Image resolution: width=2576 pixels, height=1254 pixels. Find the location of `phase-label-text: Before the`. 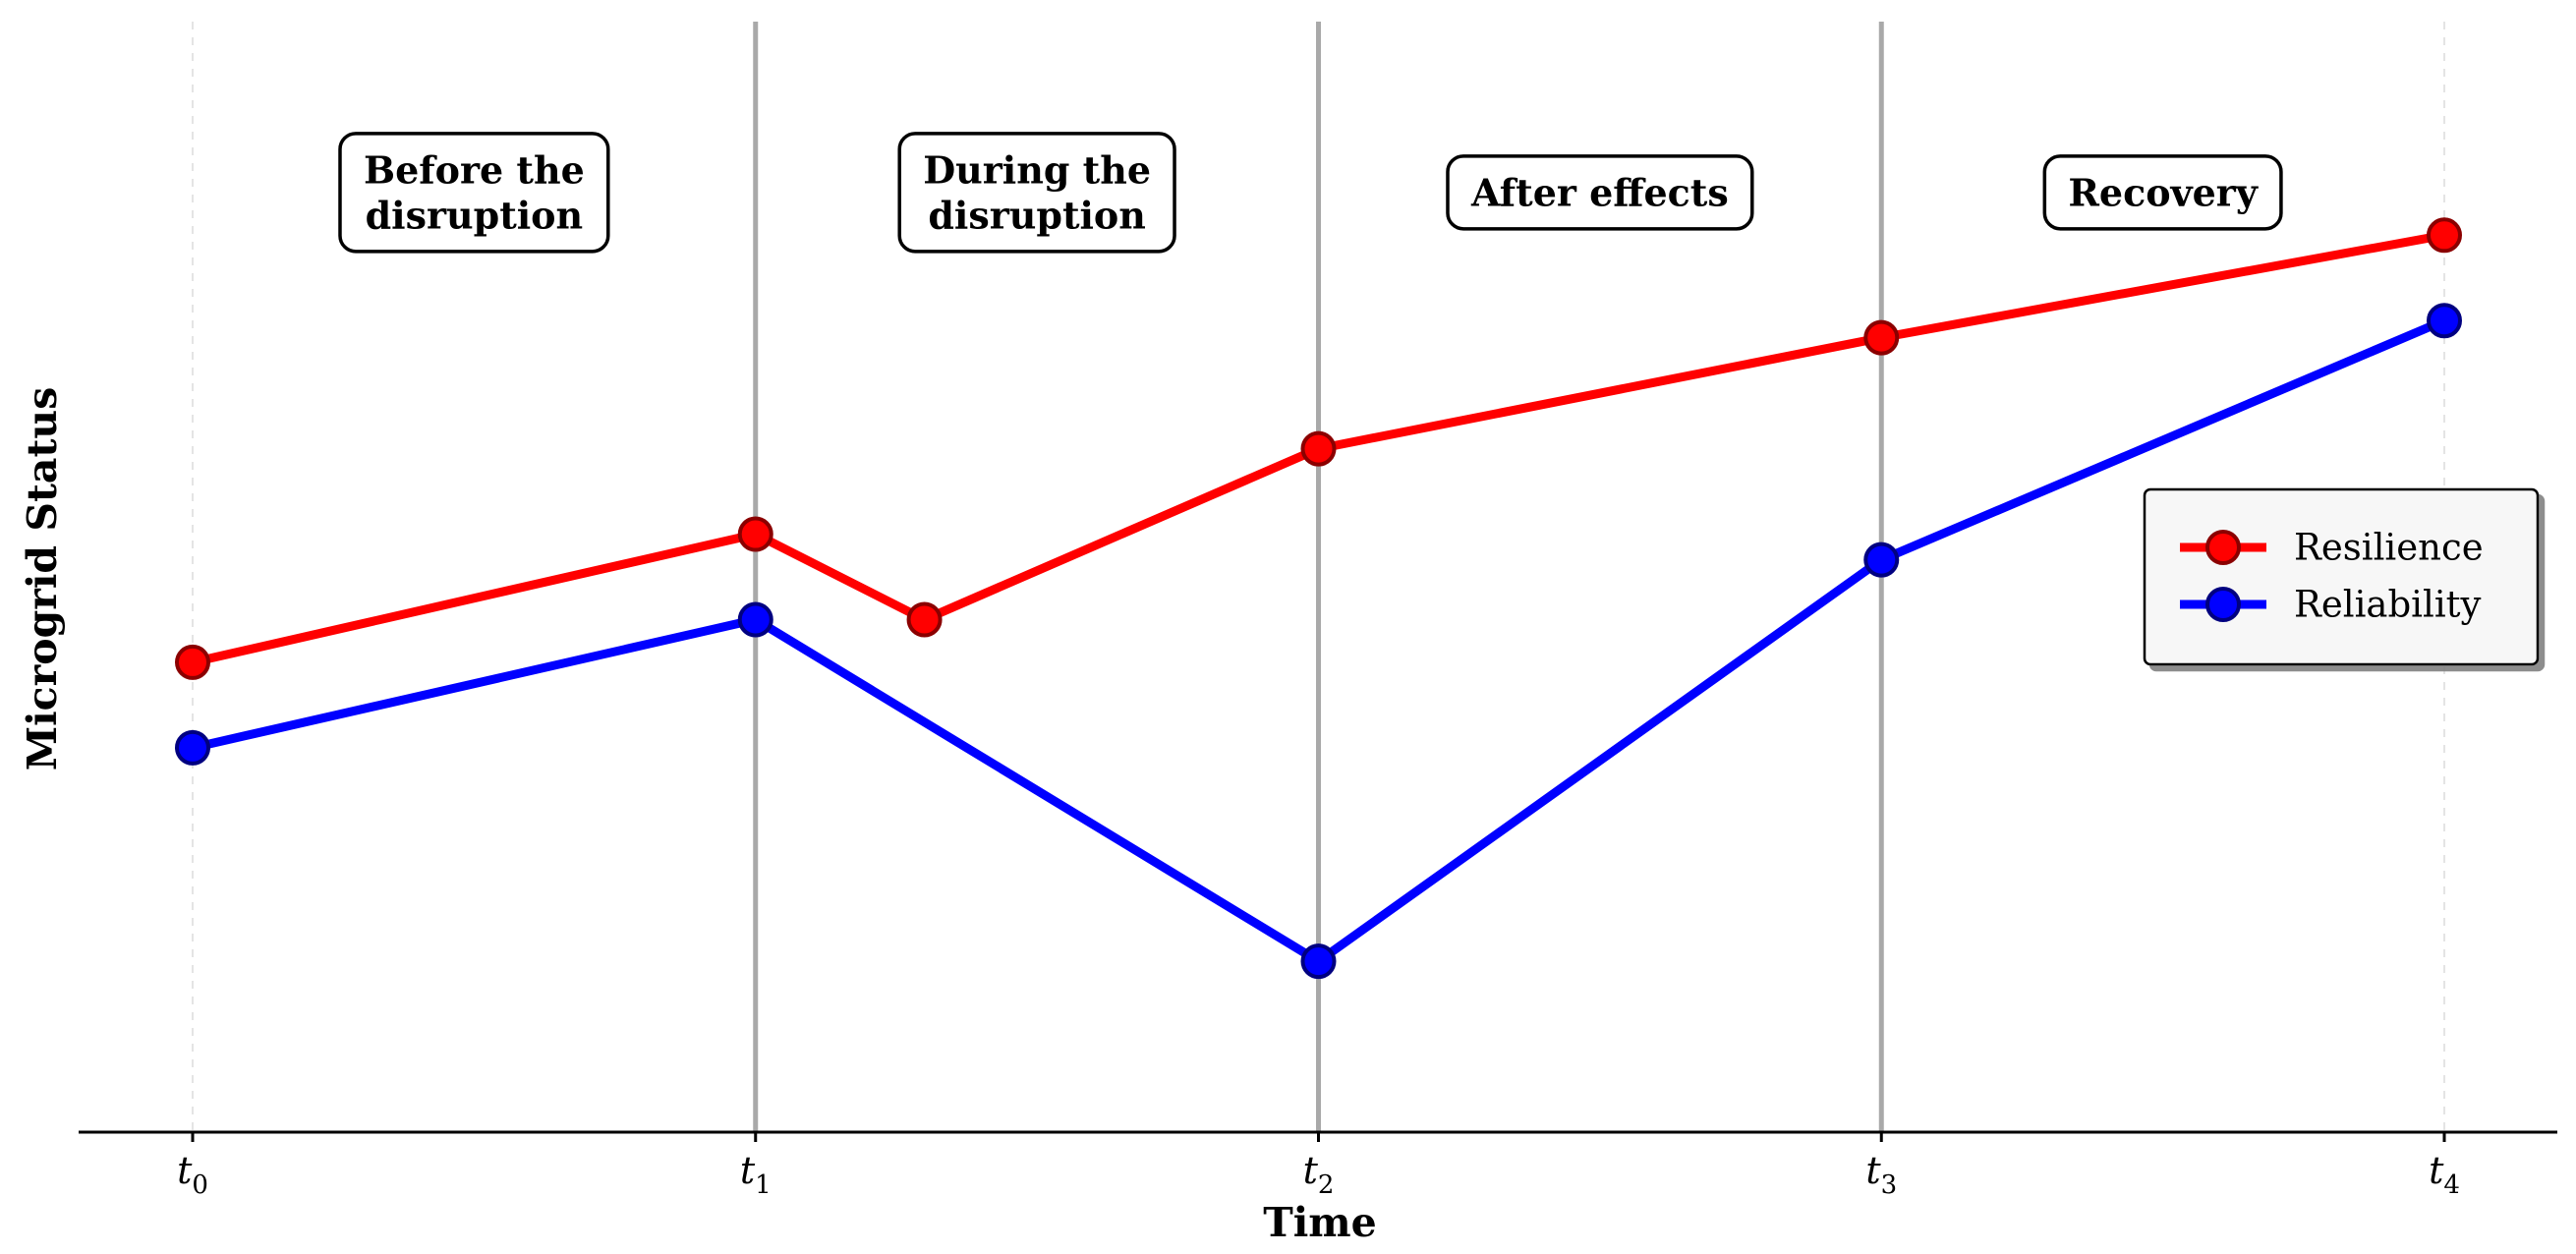

phase-label-text: Before the is located at coordinates (474, 169).